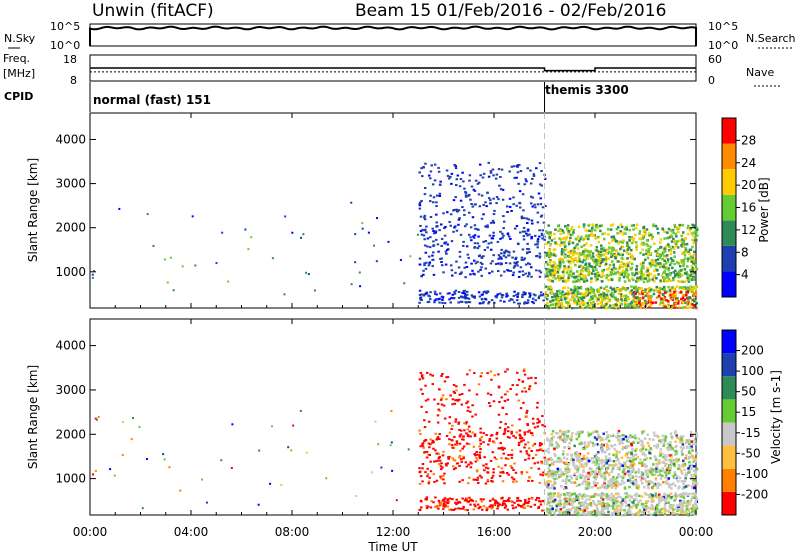 The image size is (800, 554). I want to click on colorbar-tick-label: 24, so click(748, 163).